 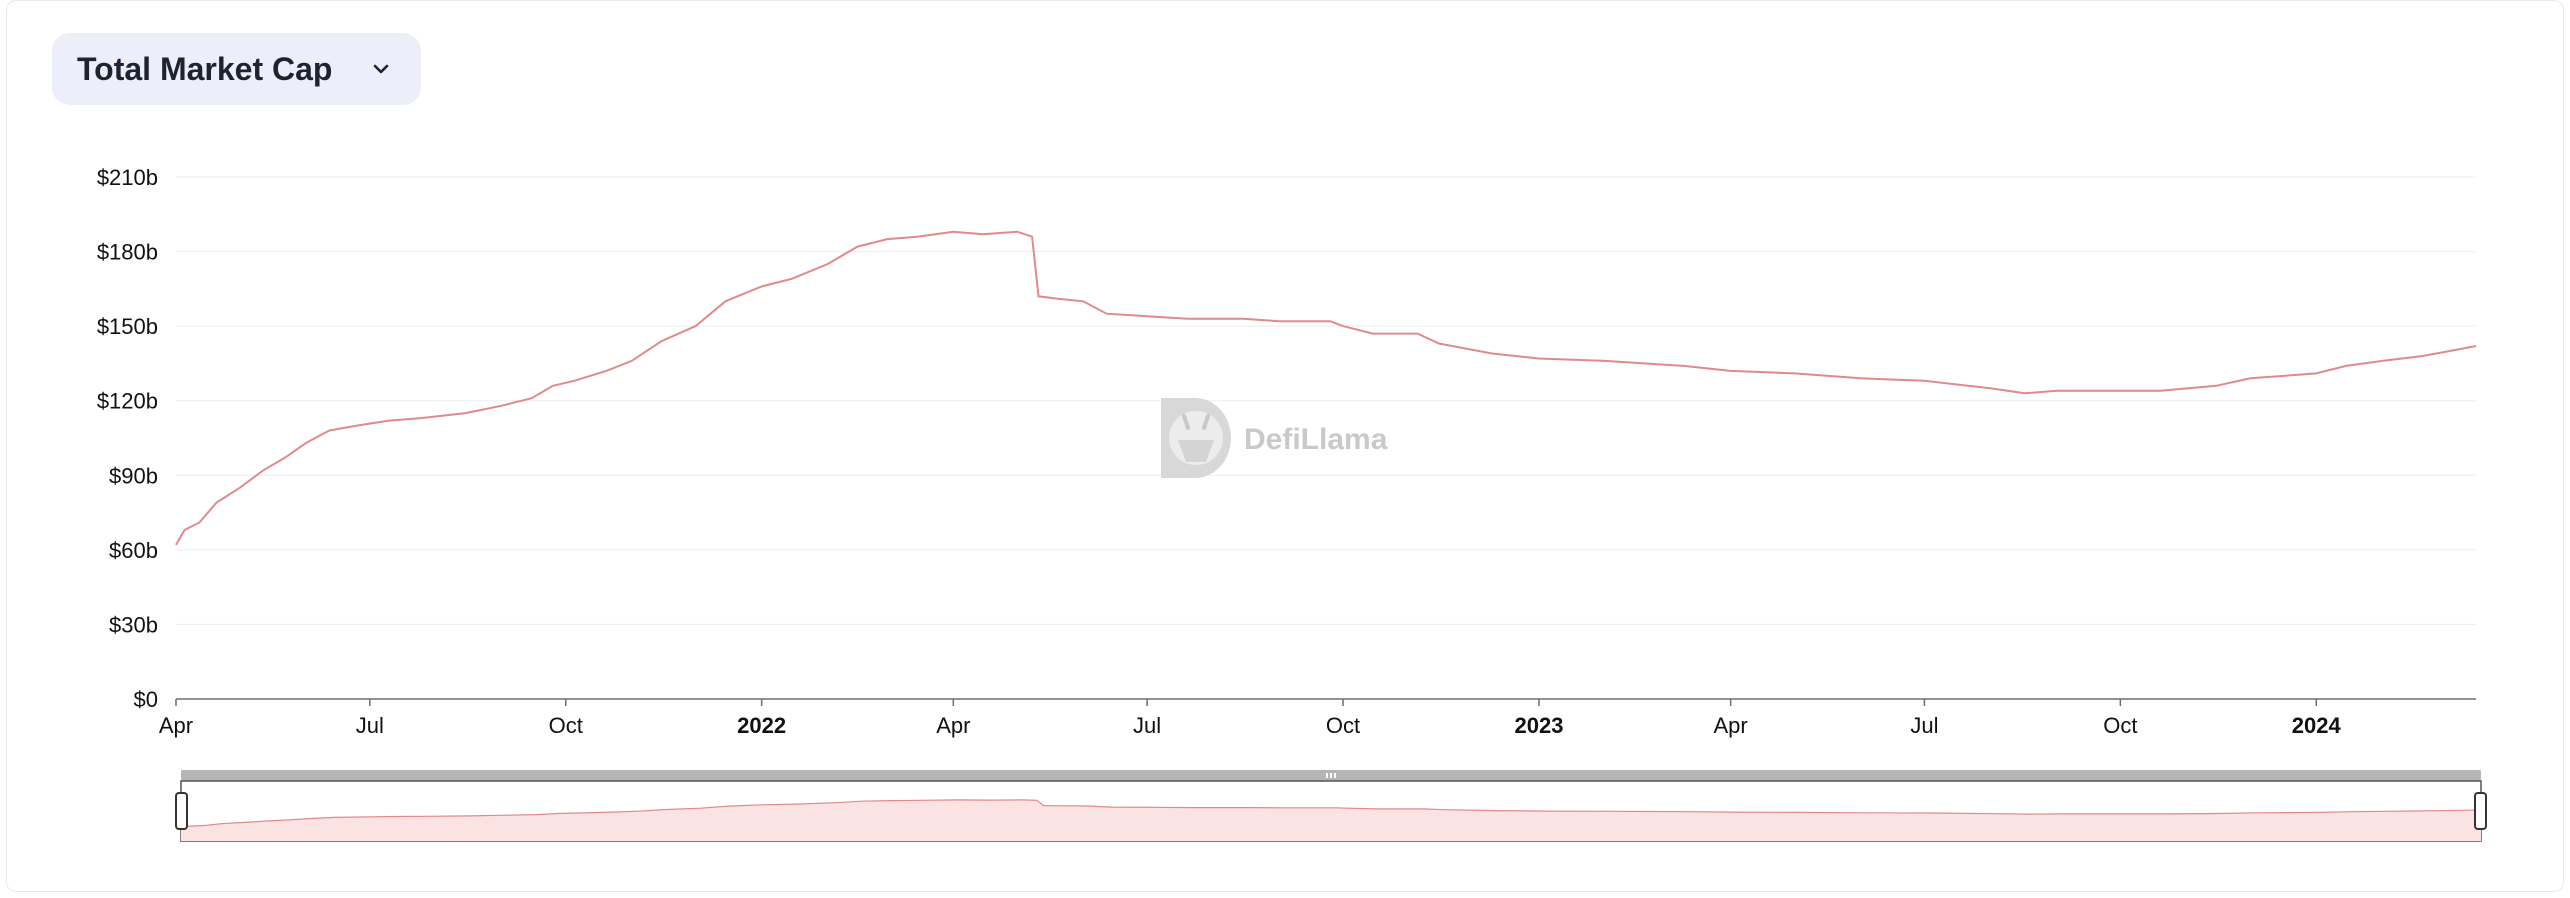 What do you see at coordinates (127, 177) in the screenshot?
I see `y-tick-label: $210b` at bounding box center [127, 177].